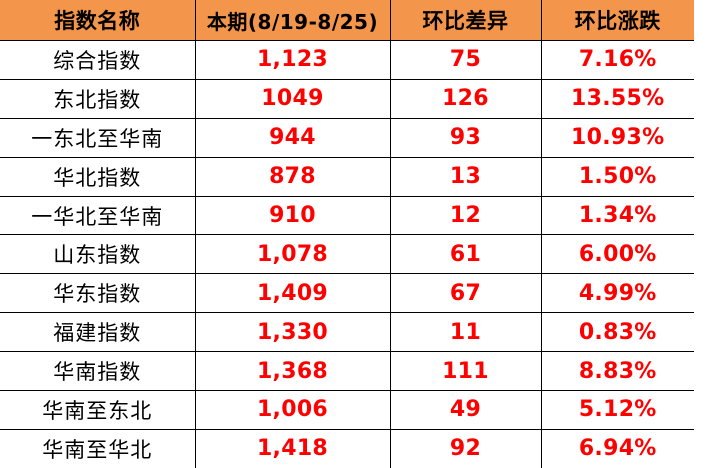 This screenshot has width=705, height=468. Describe the element at coordinates (292, 332) in the screenshot. I see `cell-current-period: 1,330` at that location.